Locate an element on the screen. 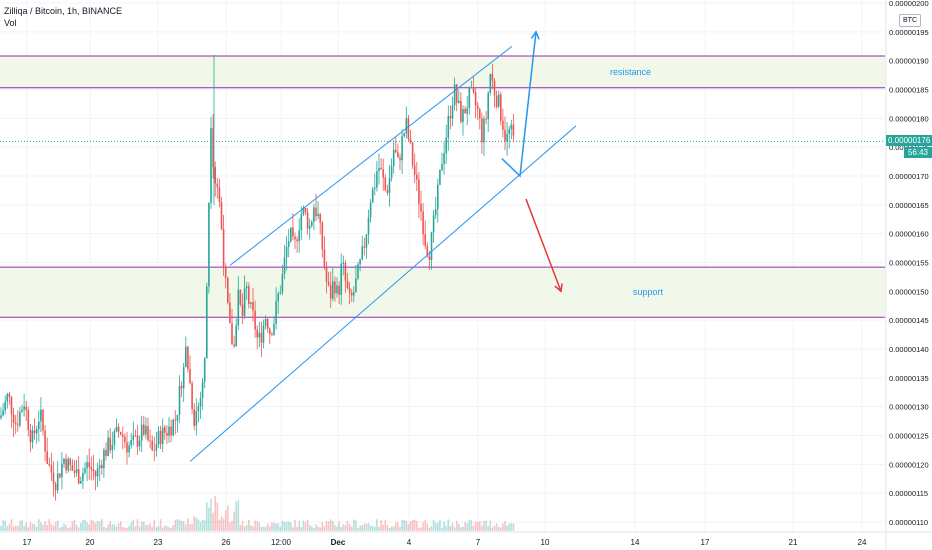  y-tick-label: 0.00000150 is located at coordinates (909, 291).